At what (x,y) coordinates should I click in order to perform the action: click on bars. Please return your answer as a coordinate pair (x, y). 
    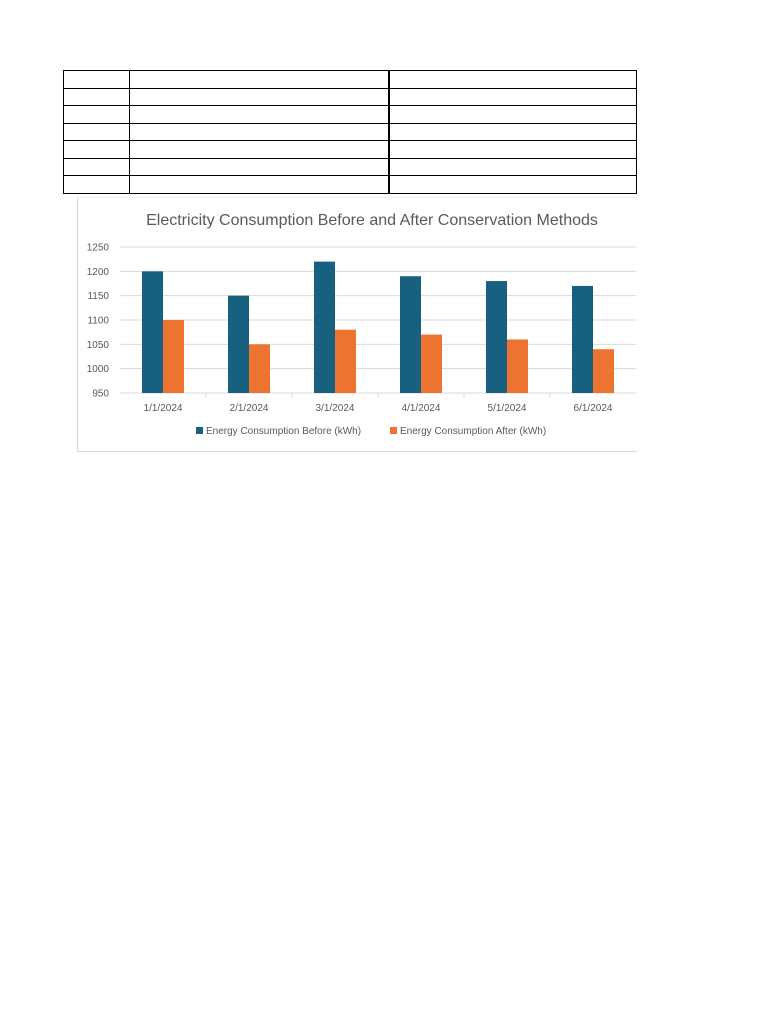
    Looking at the image, I should click on (378, 327).